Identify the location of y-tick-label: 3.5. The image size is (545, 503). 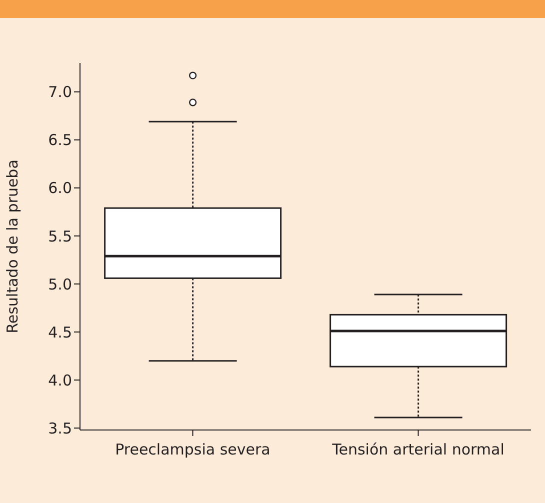
(60, 428).